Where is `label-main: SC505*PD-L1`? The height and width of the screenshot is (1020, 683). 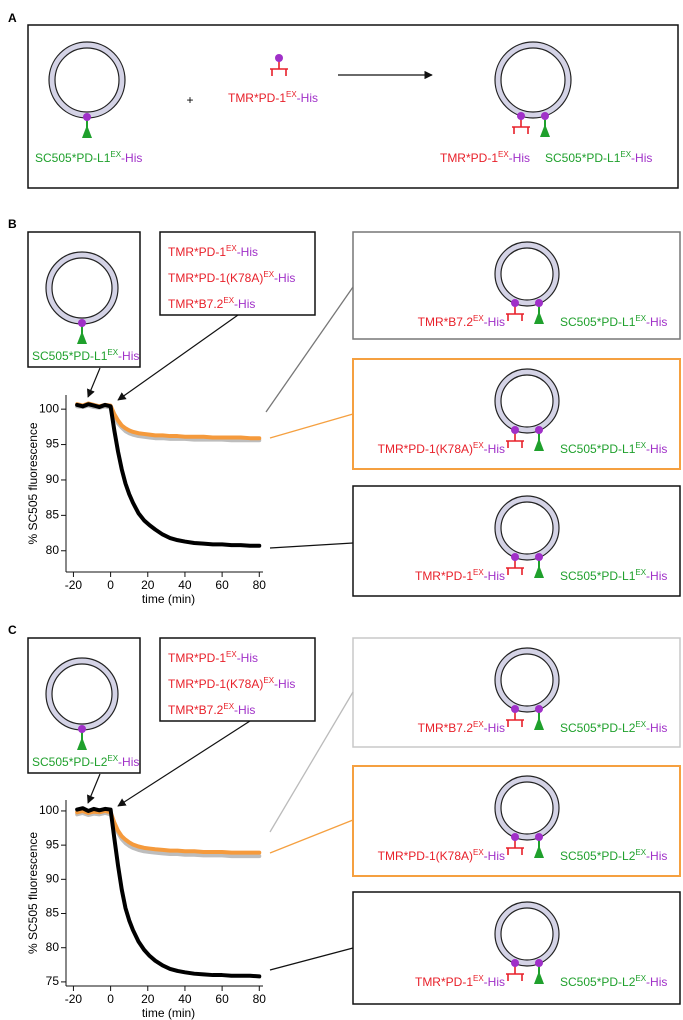
label-main: SC505*PD-L1 is located at coordinates (598, 449).